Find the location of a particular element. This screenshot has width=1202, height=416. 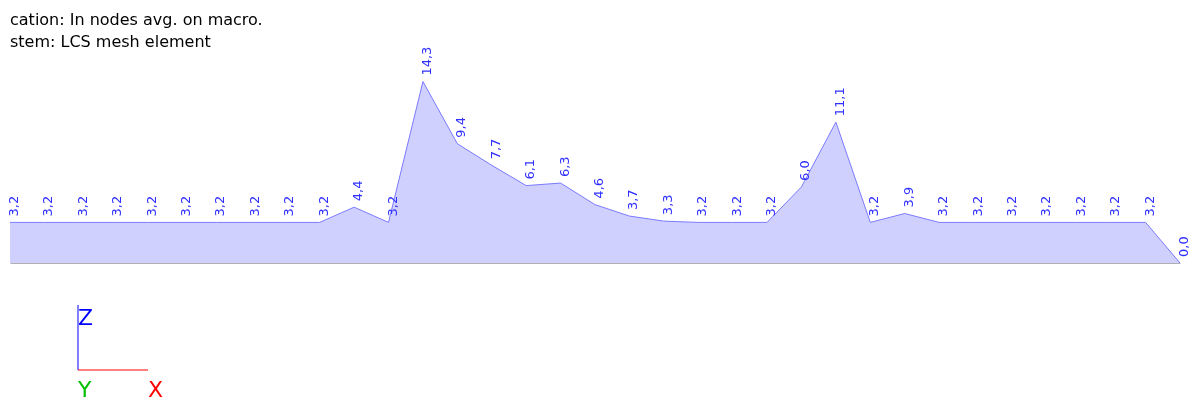

data-label: 3,3 is located at coordinates (667, 205).